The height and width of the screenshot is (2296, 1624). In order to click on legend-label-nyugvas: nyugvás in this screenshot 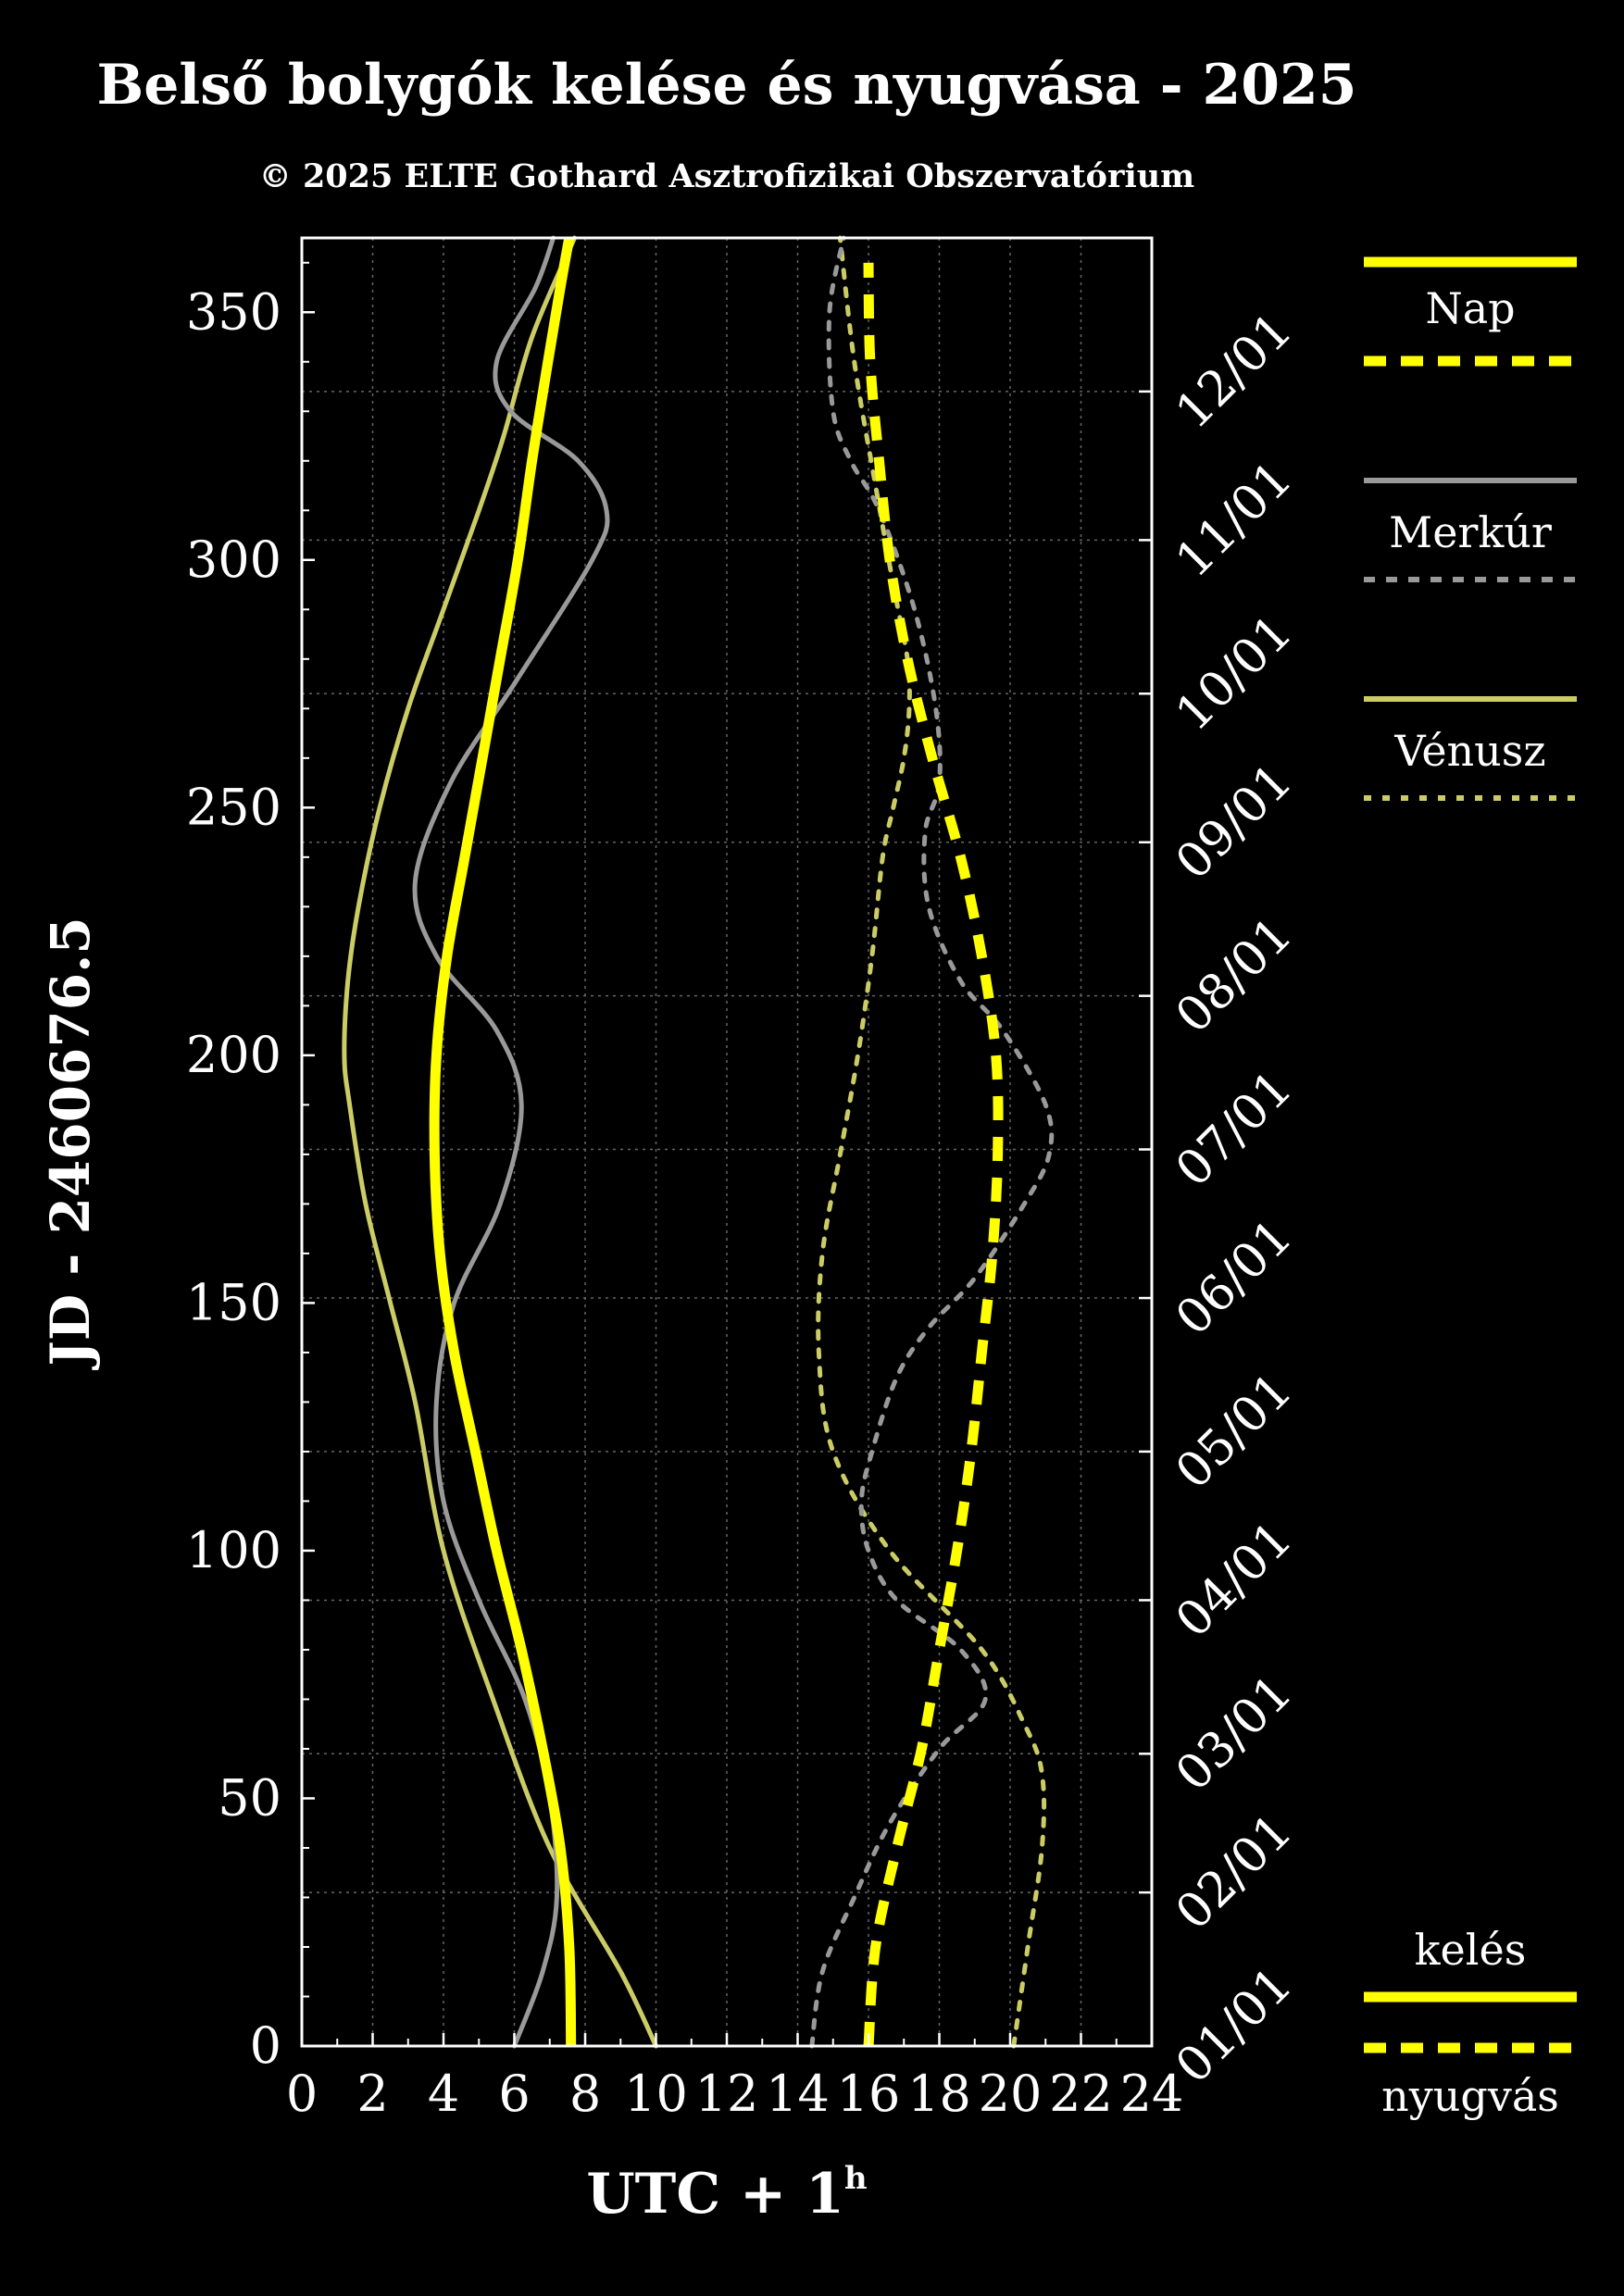, I will do `click(1470, 2096)`.